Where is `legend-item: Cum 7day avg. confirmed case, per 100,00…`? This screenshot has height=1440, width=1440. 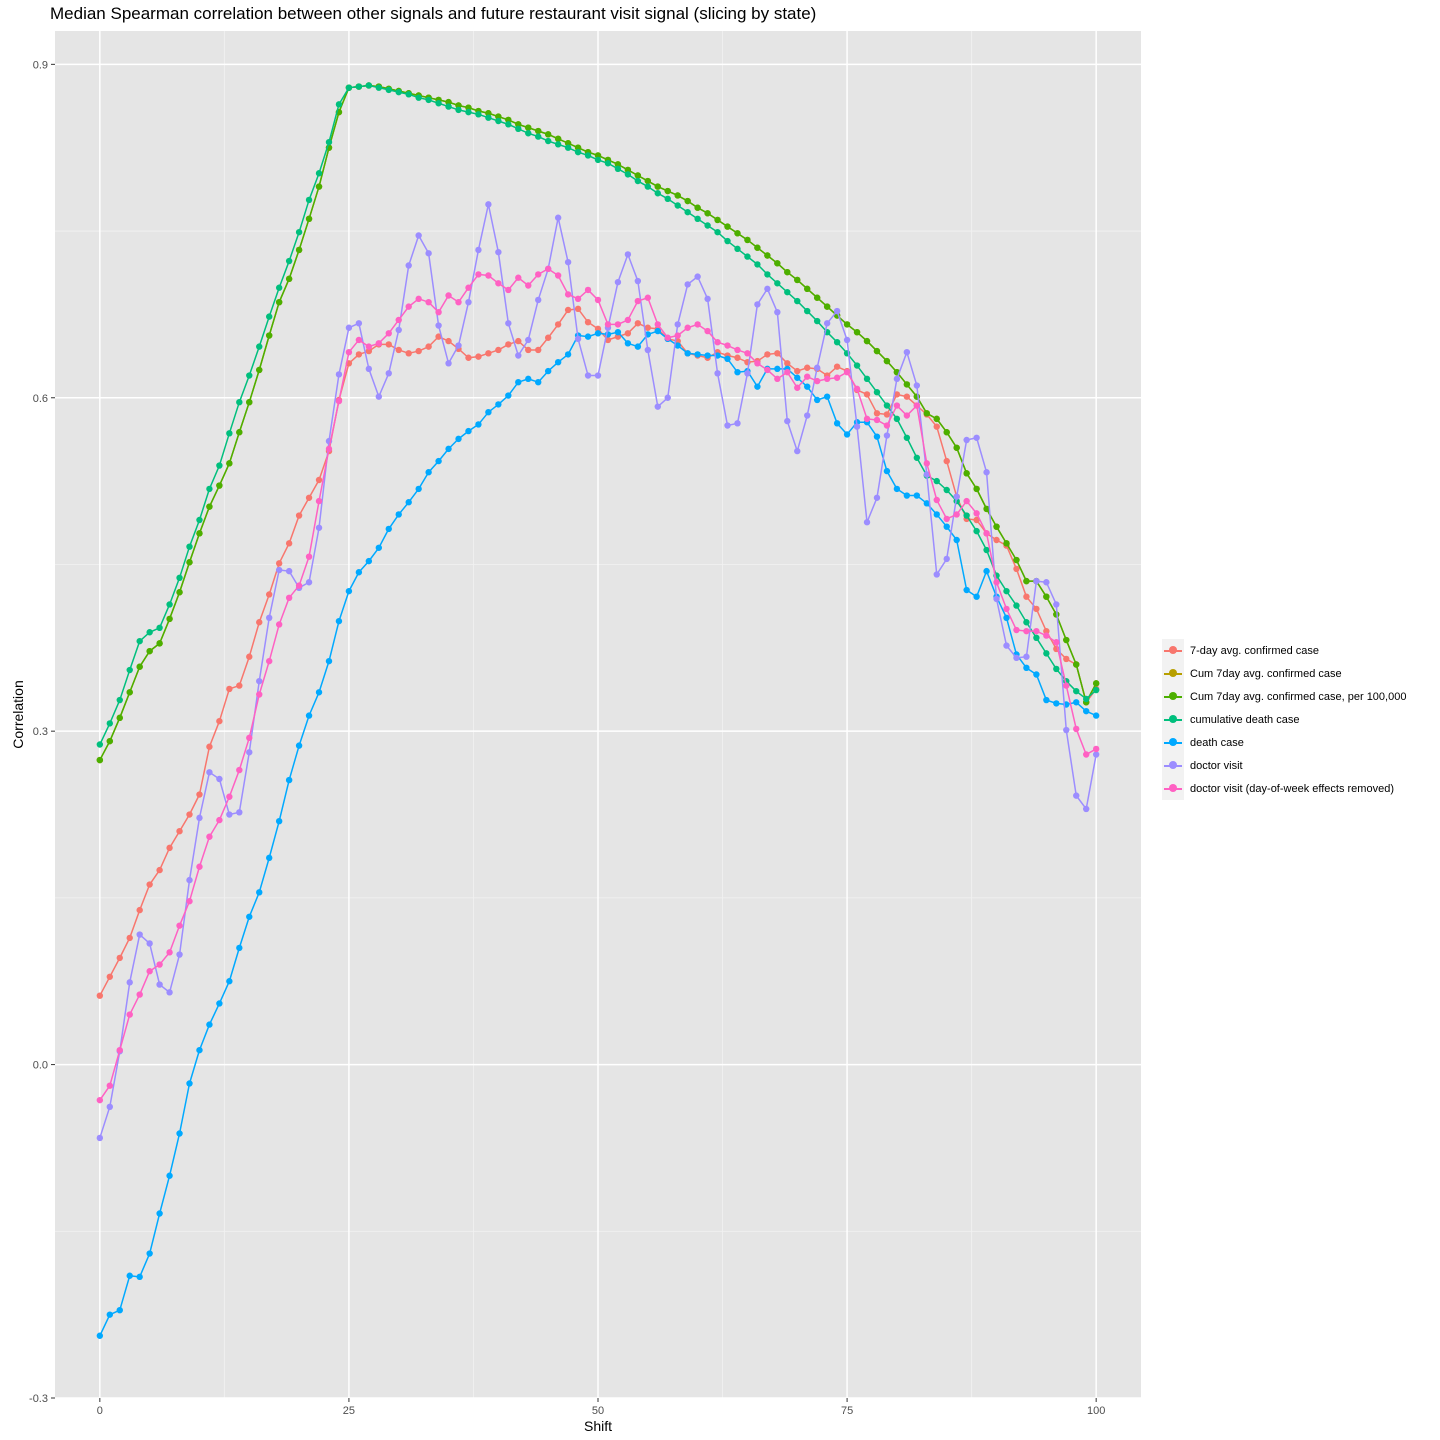 legend-item: Cum 7day avg. confirmed case, per 100,00… is located at coordinates (1284, 696).